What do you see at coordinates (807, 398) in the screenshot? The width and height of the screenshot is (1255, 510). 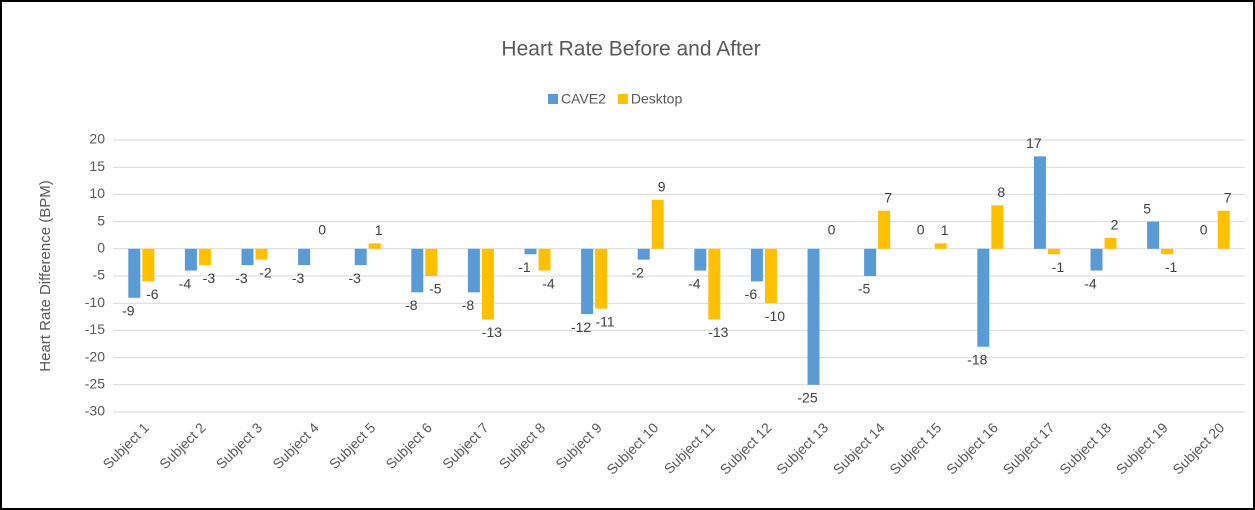 I see `data-label: -25` at bounding box center [807, 398].